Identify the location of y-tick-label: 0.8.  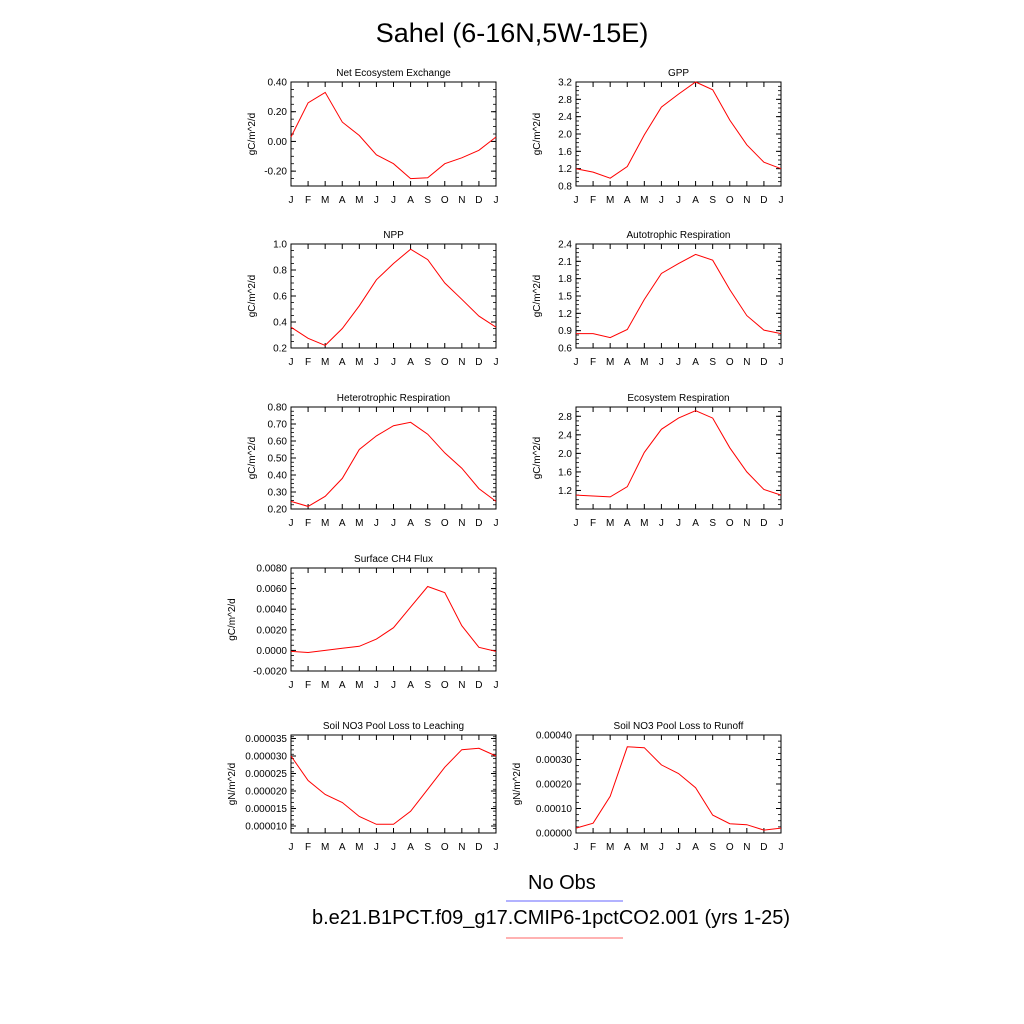
(565, 187).